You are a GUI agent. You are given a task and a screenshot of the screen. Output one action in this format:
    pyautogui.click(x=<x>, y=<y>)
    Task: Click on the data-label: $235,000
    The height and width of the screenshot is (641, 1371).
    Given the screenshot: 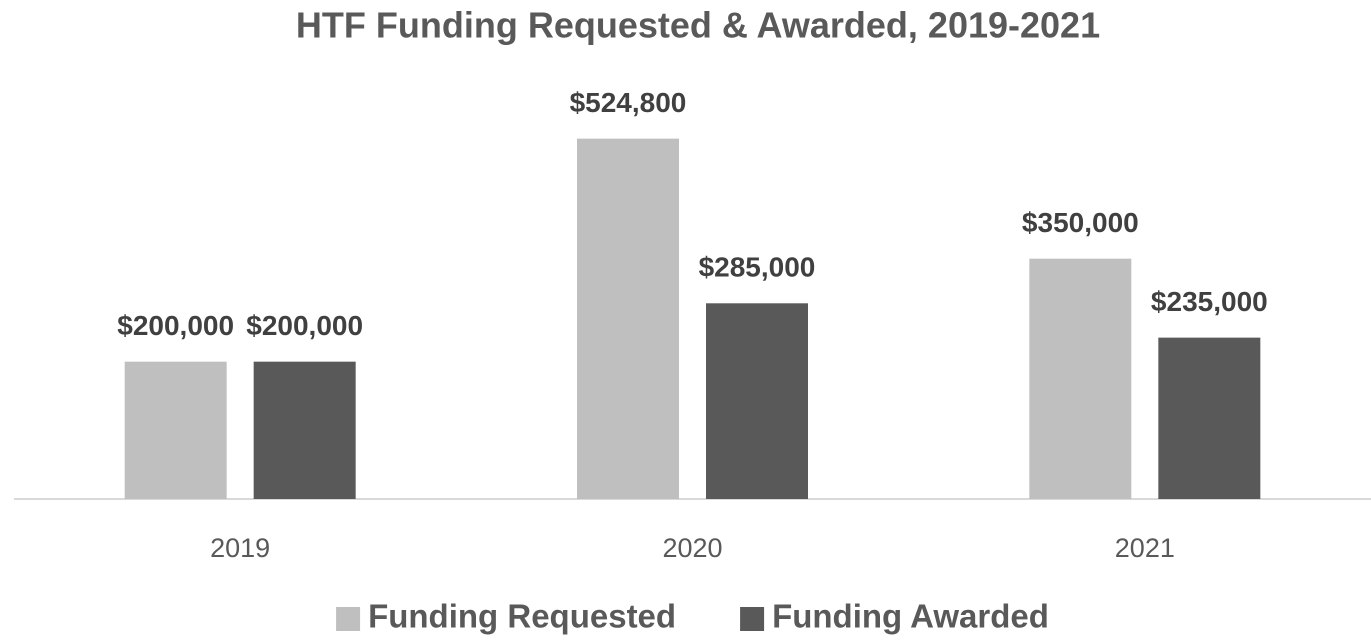 What is the action you would take?
    pyautogui.click(x=1209, y=301)
    